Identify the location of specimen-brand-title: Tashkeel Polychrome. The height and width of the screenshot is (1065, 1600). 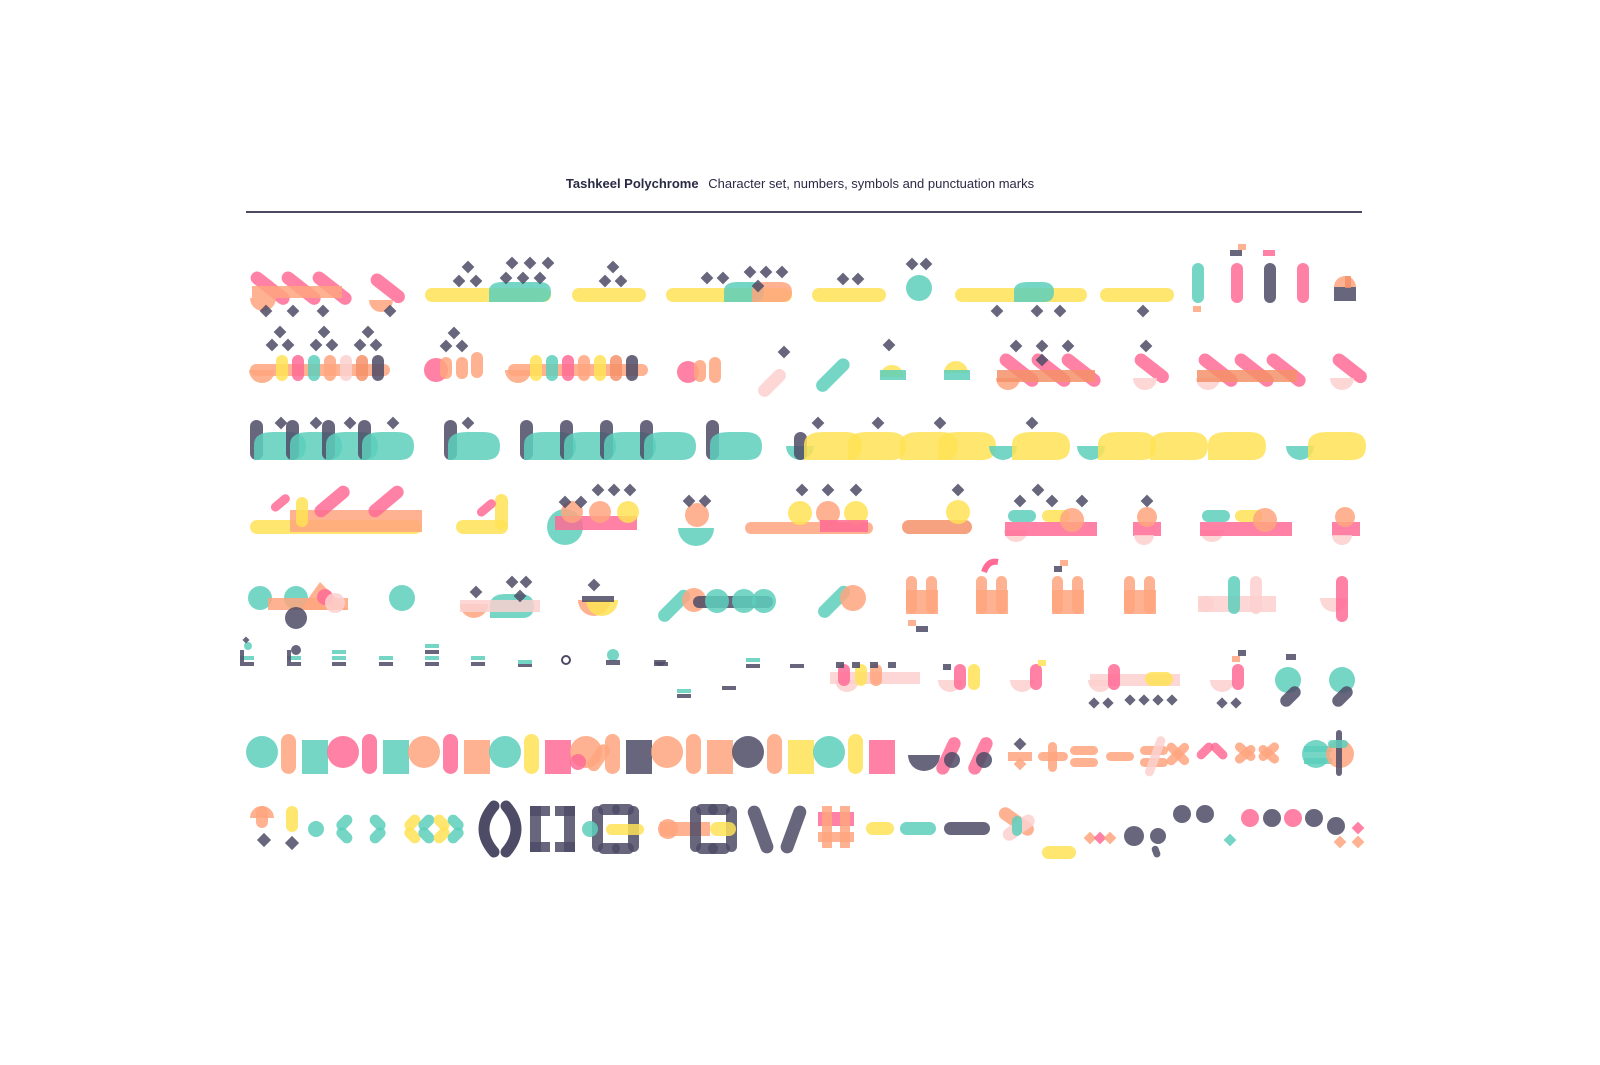
(632, 183).